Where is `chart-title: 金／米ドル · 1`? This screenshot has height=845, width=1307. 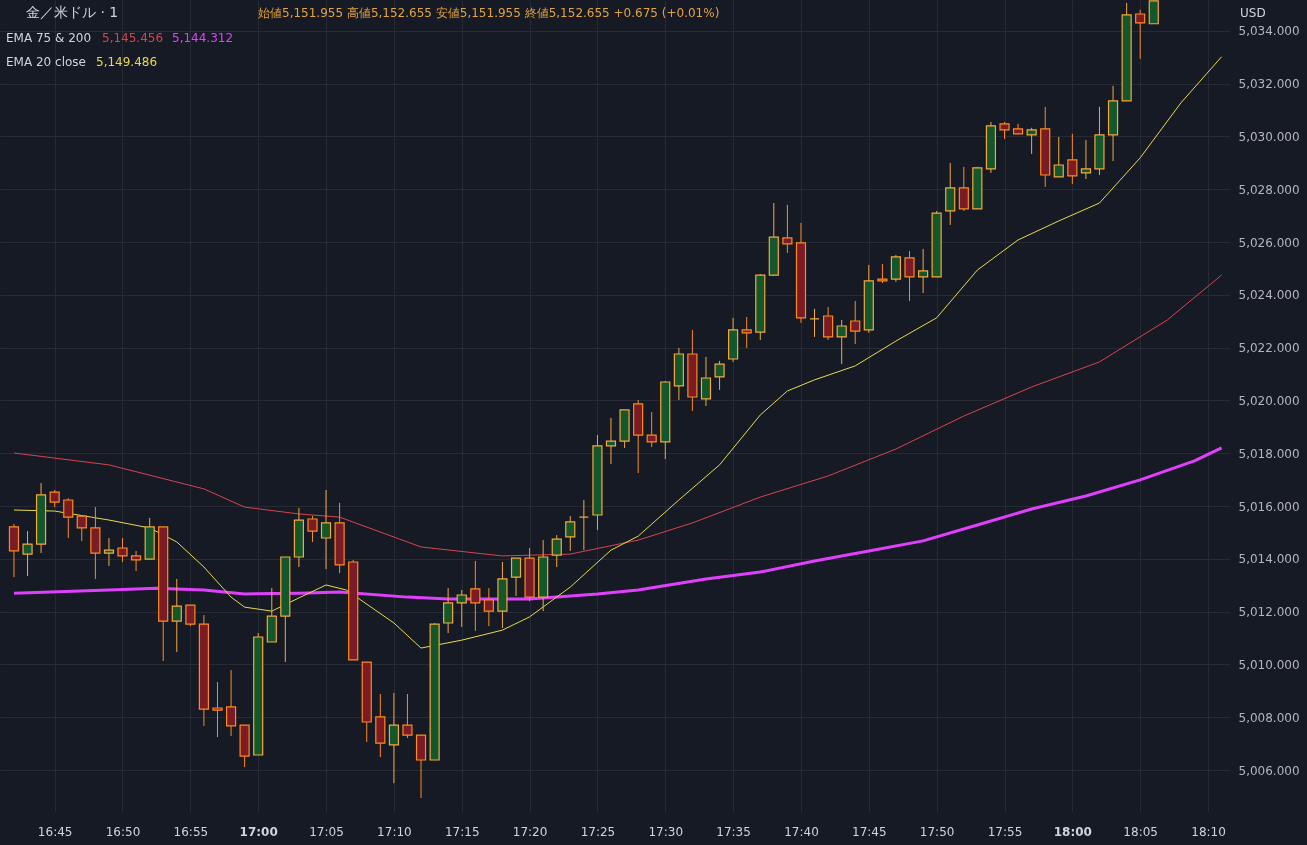 chart-title: 金／米ドル · 1 is located at coordinates (72, 12).